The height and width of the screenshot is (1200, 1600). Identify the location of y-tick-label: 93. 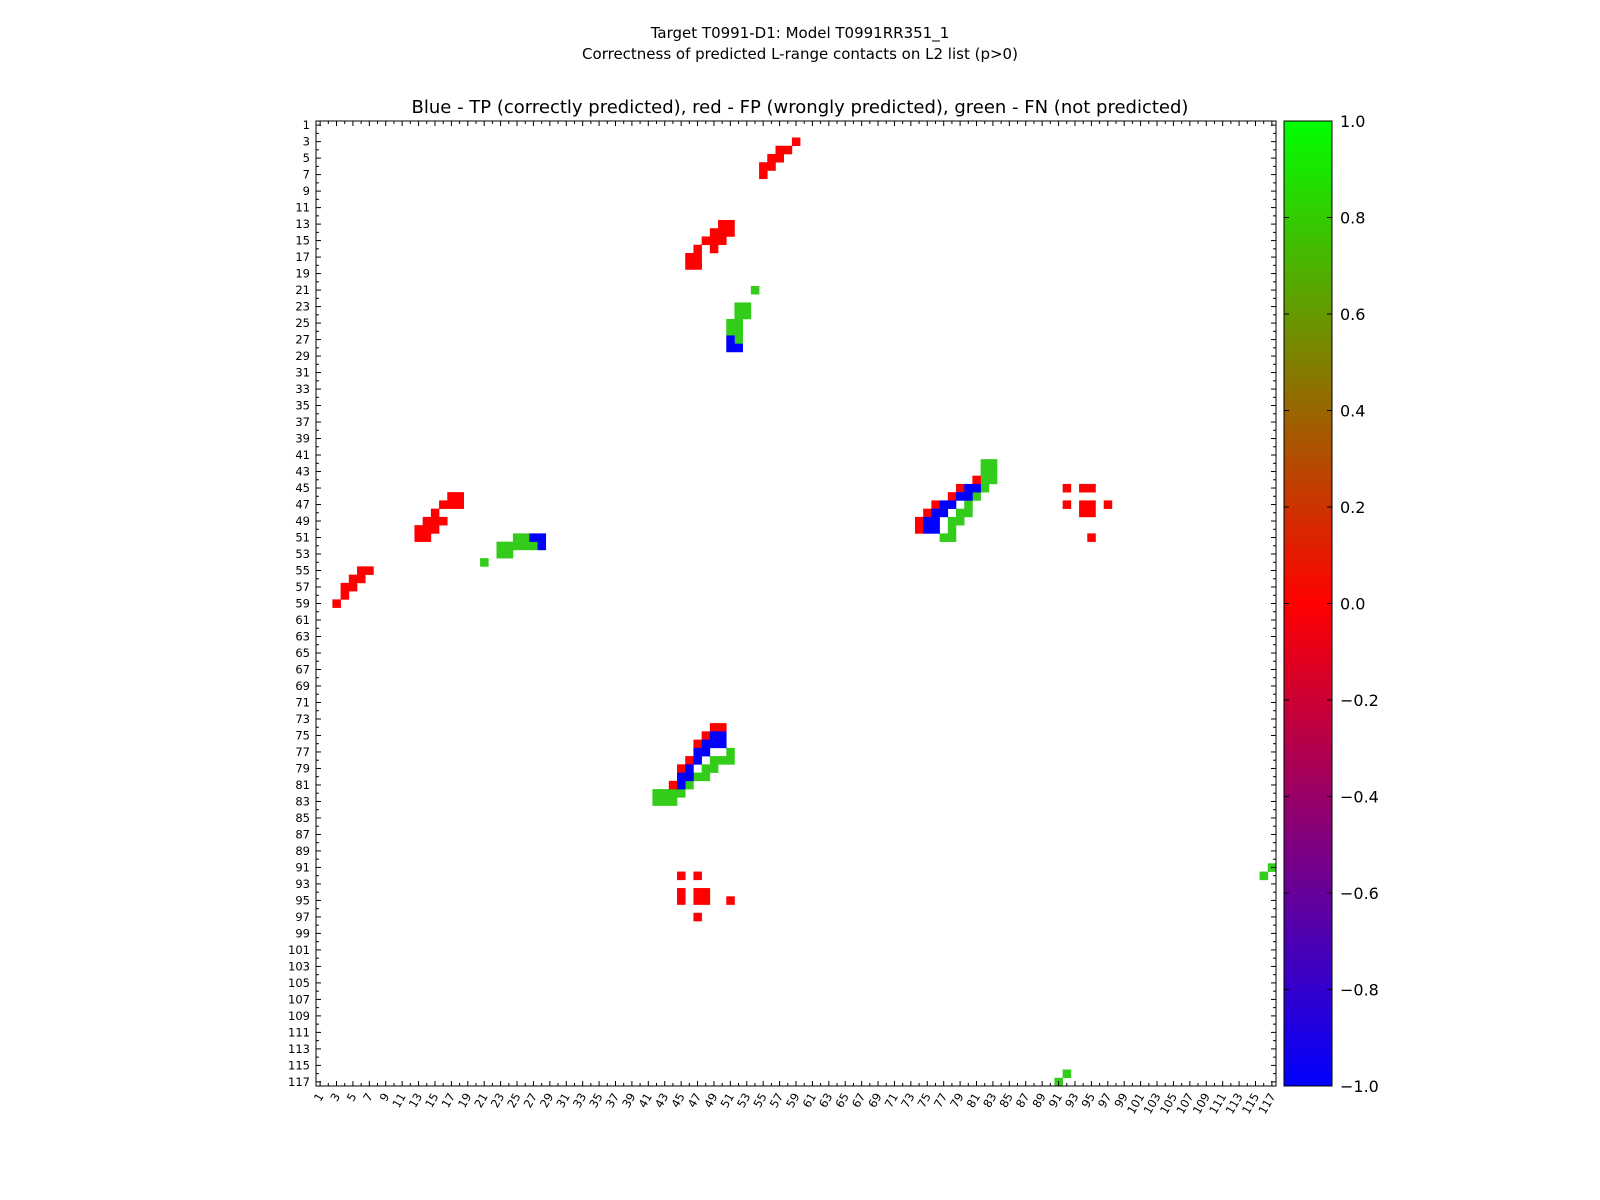
(302, 884).